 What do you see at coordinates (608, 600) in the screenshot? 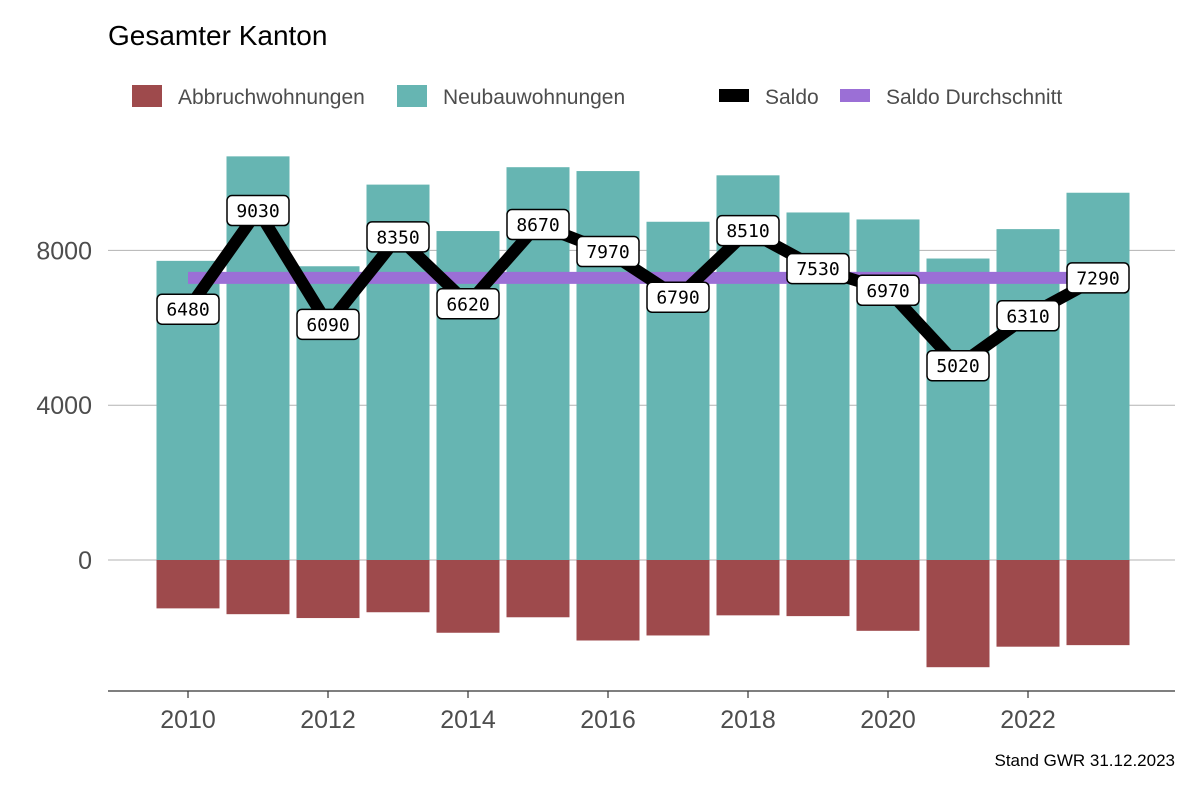
I see `bar-abbruch-2016` at bounding box center [608, 600].